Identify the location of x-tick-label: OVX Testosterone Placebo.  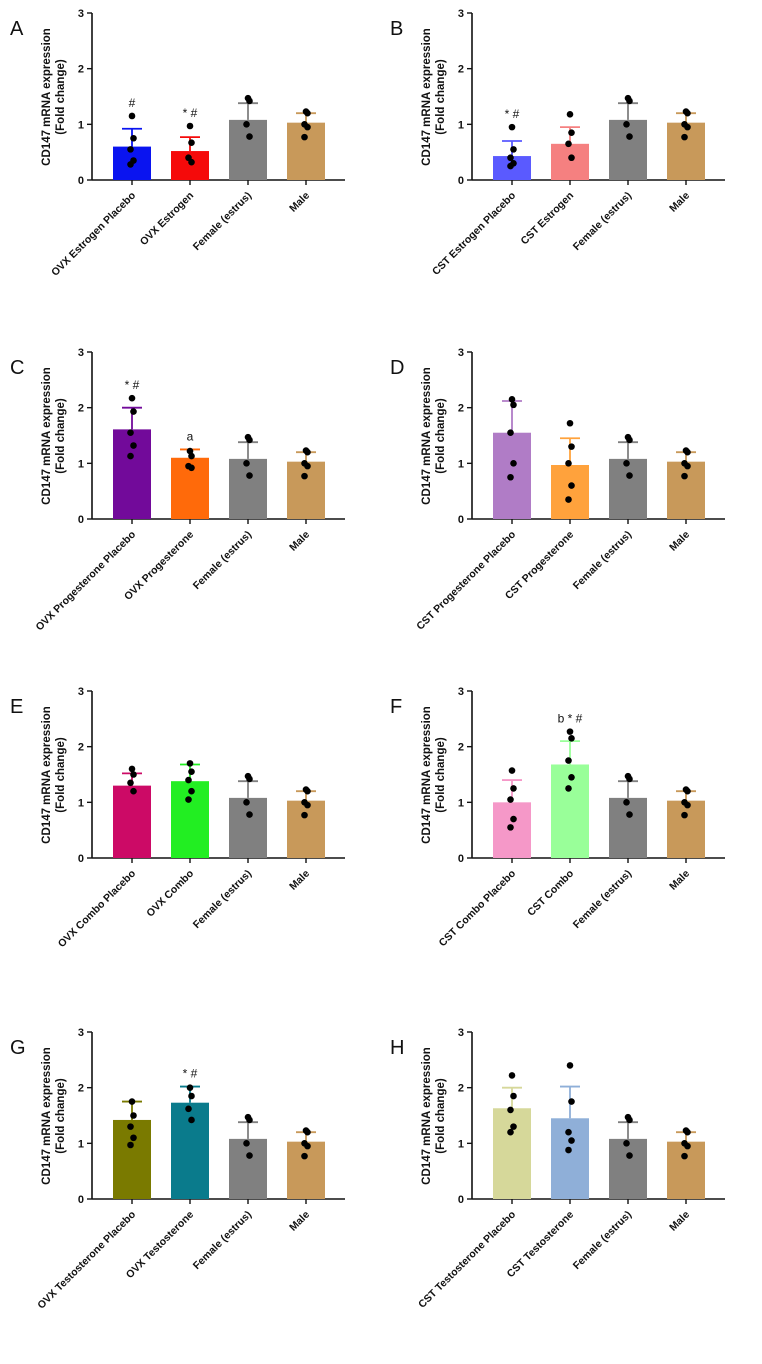
(86, 1260).